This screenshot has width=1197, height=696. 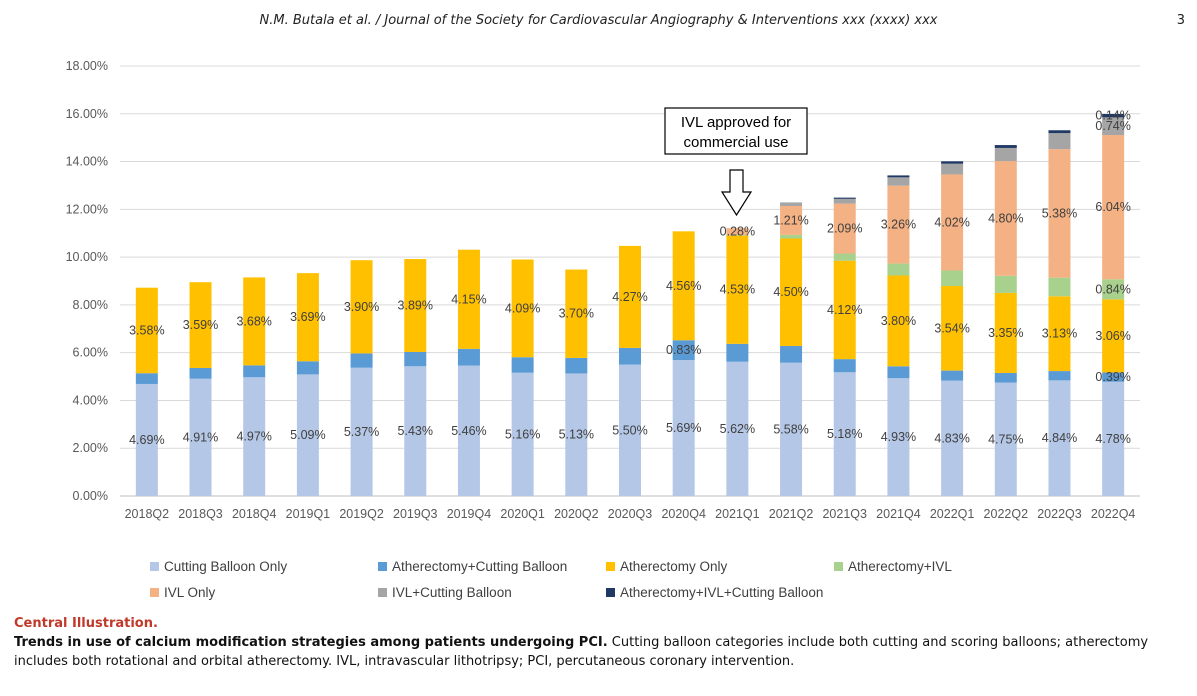 What do you see at coordinates (87, 114) in the screenshot?
I see `y-tick-label: 16.00%` at bounding box center [87, 114].